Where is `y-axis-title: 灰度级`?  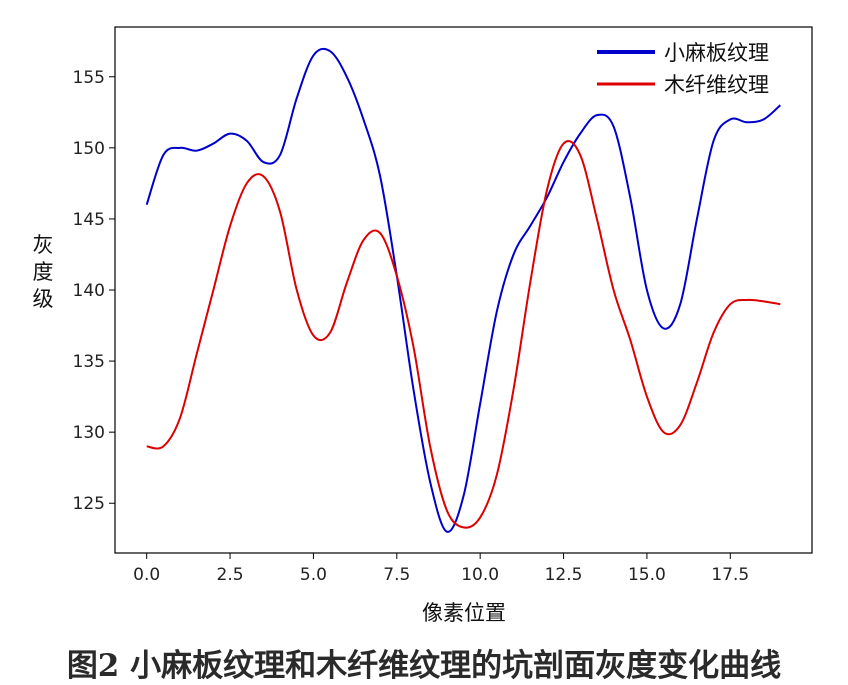
y-axis-title: 灰度级 is located at coordinates (43, 272).